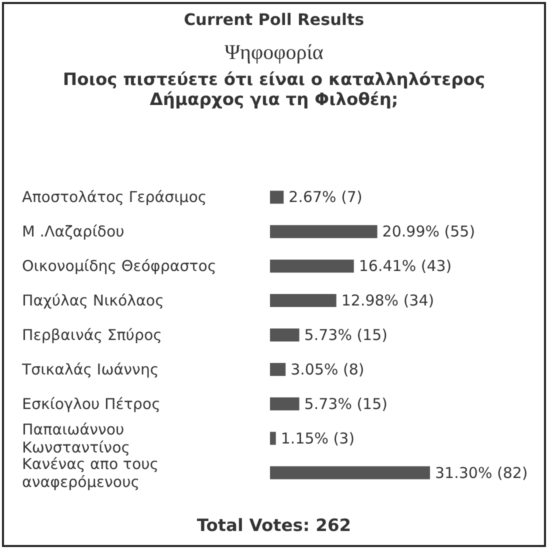  I want to click on data-label: 31.30% (82), so click(481, 473).